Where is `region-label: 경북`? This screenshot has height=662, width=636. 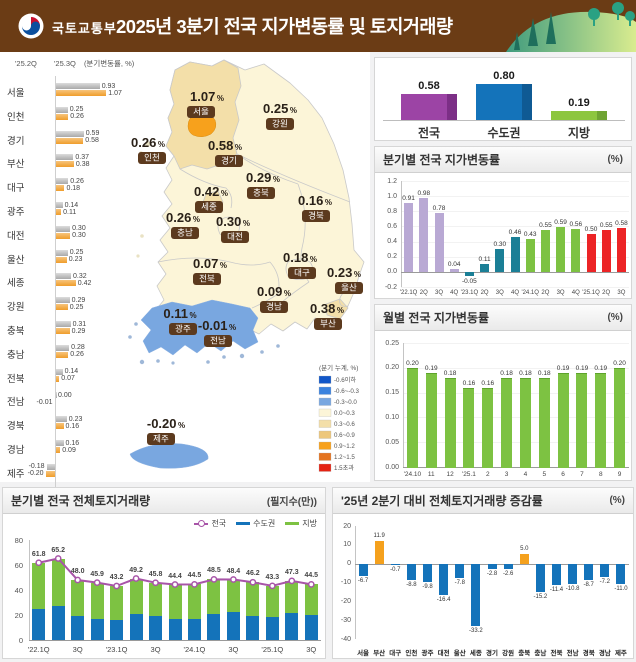
region-label: 경북 is located at coordinates (16, 427).